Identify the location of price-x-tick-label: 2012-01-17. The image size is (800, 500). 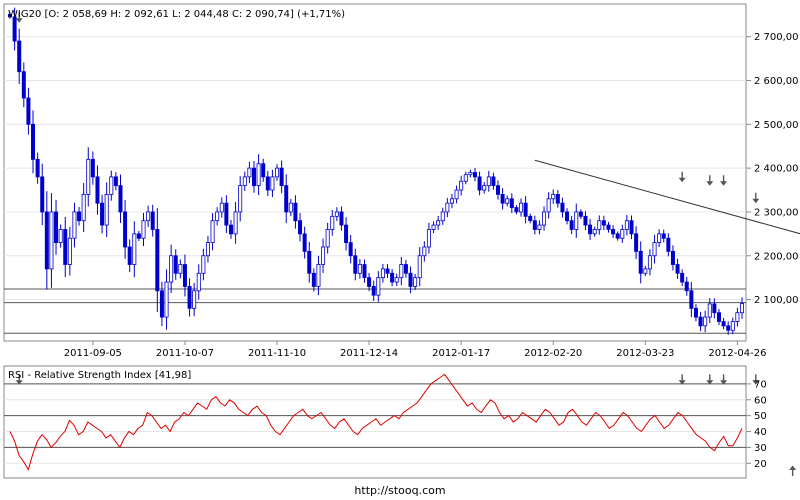
(461, 353).